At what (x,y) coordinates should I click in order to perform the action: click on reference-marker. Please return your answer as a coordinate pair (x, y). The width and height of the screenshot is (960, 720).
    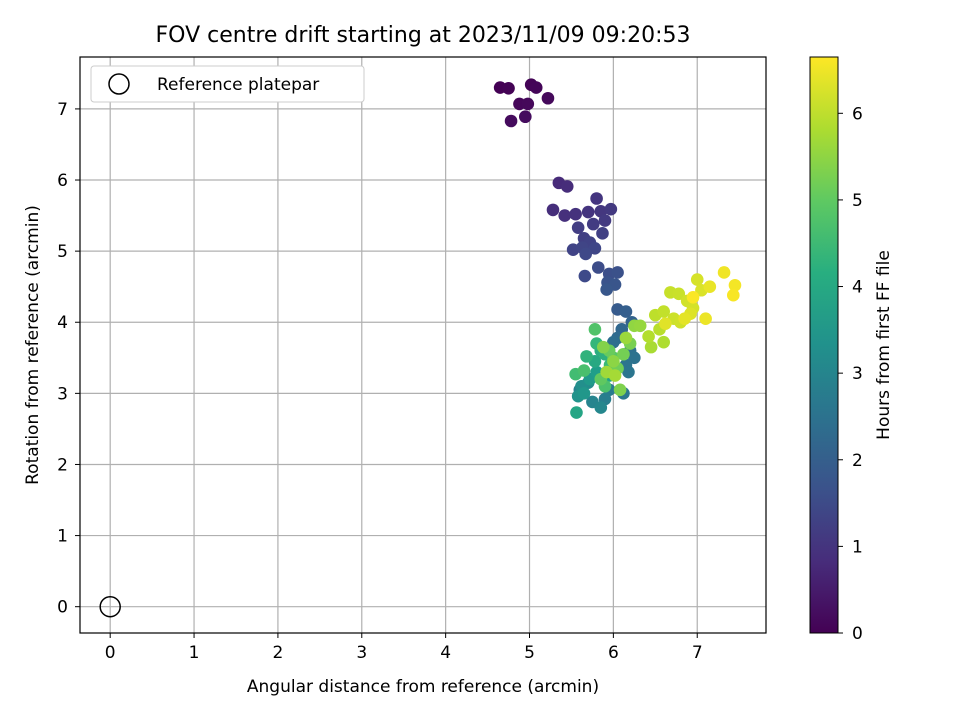
    Looking at the image, I should click on (110, 606).